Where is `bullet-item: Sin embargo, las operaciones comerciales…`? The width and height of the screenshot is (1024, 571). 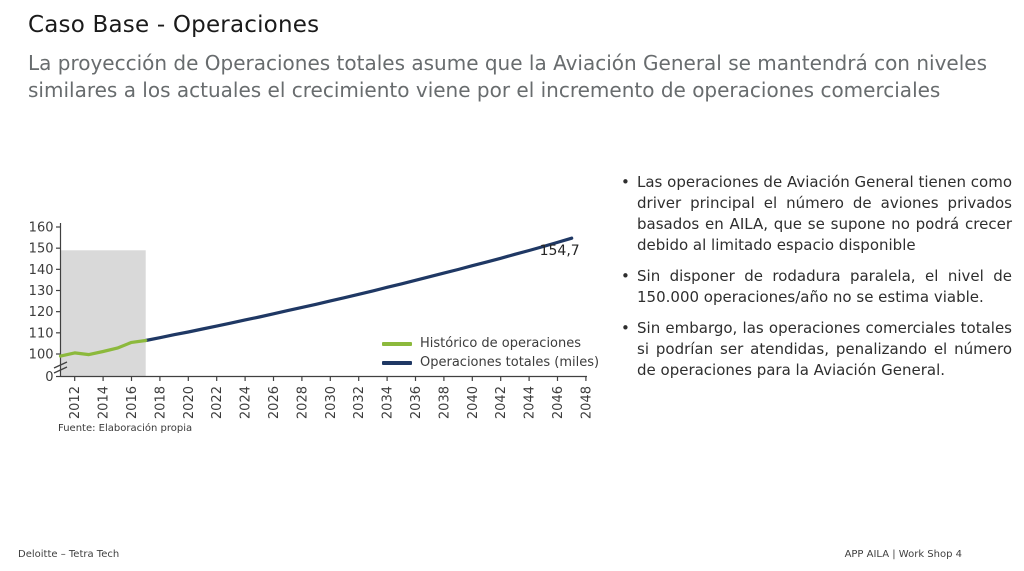
bullet-item: Sin embargo, las operaciones comerciales… is located at coordinates (816, 349).